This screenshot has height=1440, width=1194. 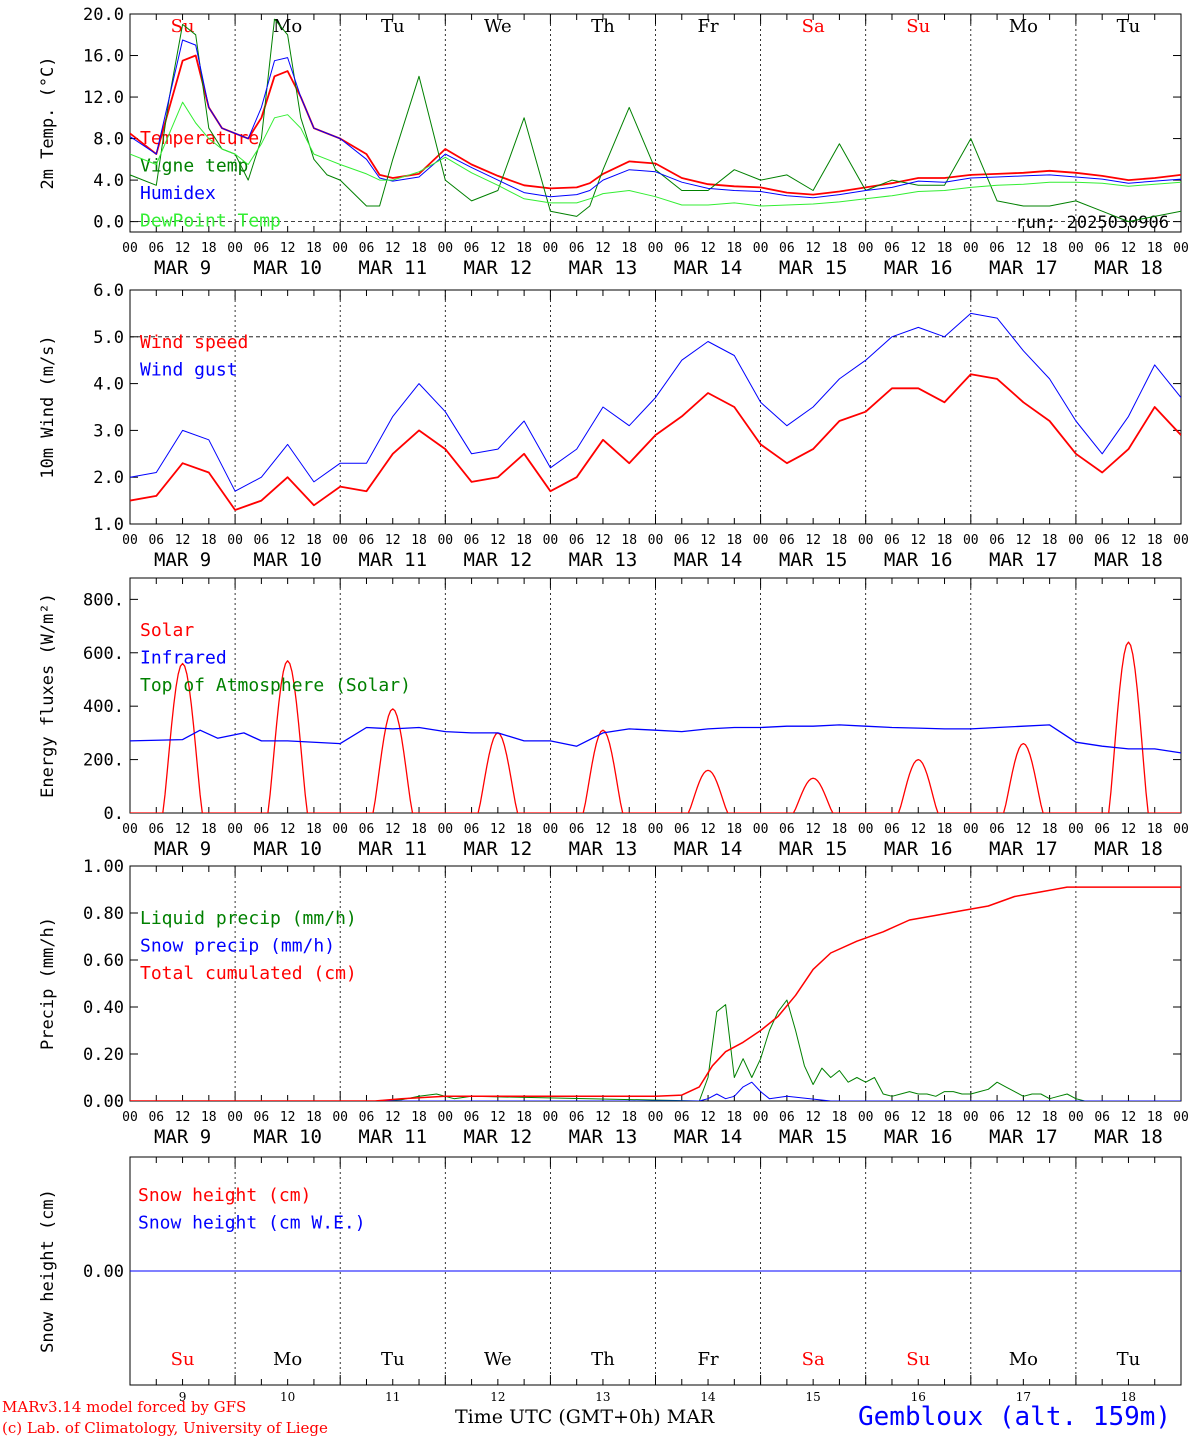 What do you see at coordinates (602, 1397) in the screenshot?
I see `x-date-number: 13` at bounding box center [602, 1397].